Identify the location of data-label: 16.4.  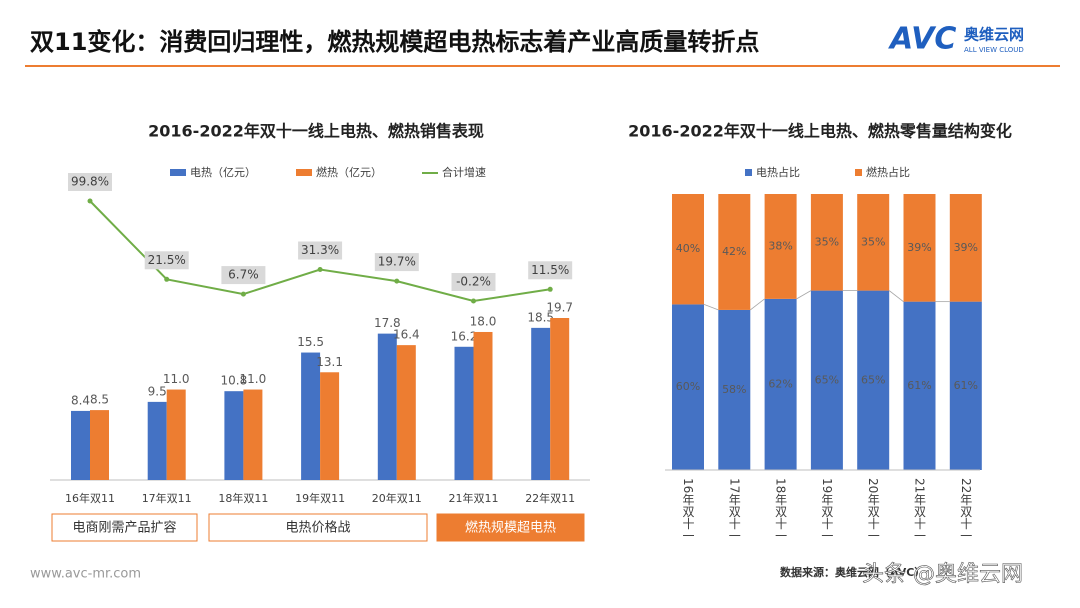
(406, 335).